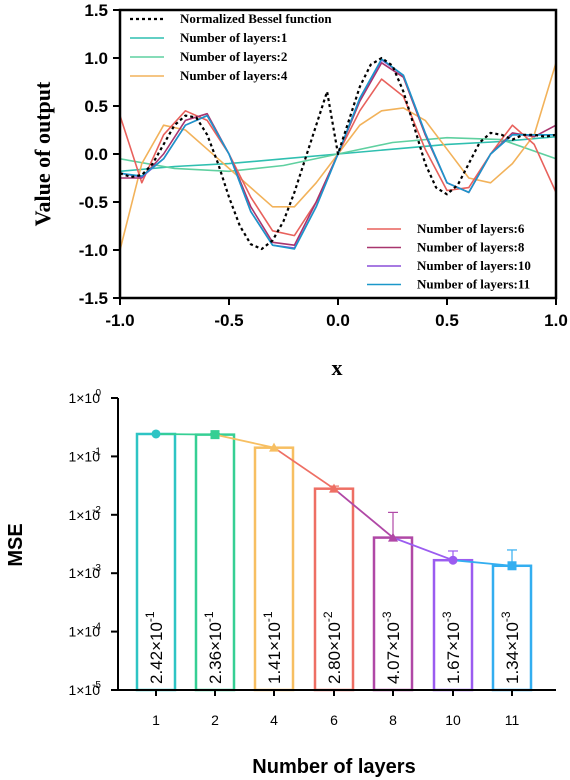 This screenshot has height=780, width=570. Describe the element at coordinates (93, 202) in the screenshot. I see `y-tick-label: -0.5` at that location.